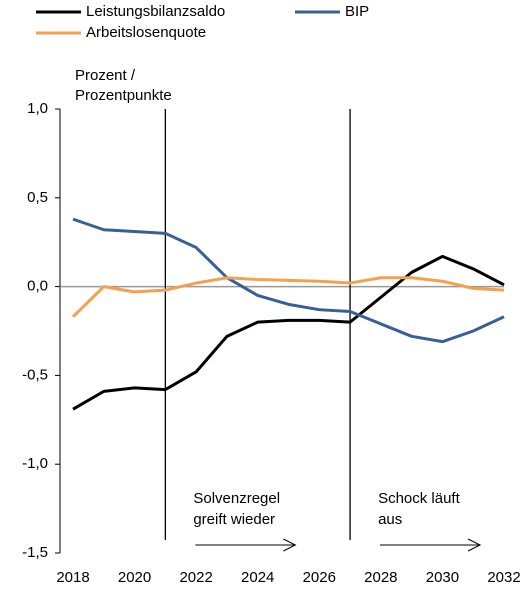 The height and width of the screenshot is (591, 527). I want to click on y-axis-label: Prozentpunkte, so click(123, 95).